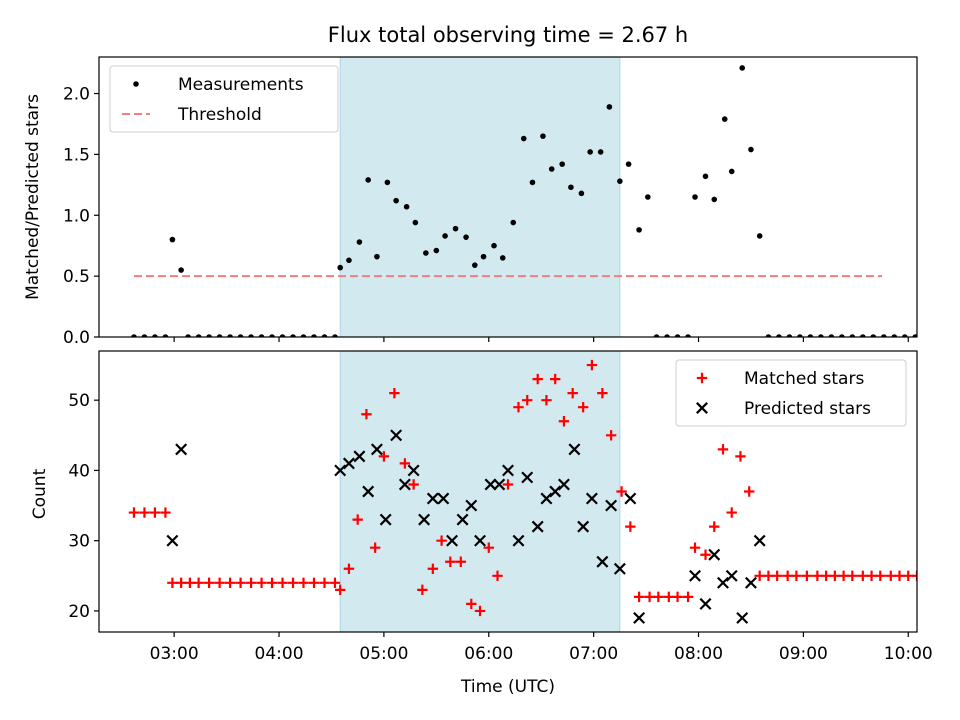  What do you see at coordinates (383, 654) in the screenshot?
I see `x-tick-label: 05:00` at bounding box center [383, 654].